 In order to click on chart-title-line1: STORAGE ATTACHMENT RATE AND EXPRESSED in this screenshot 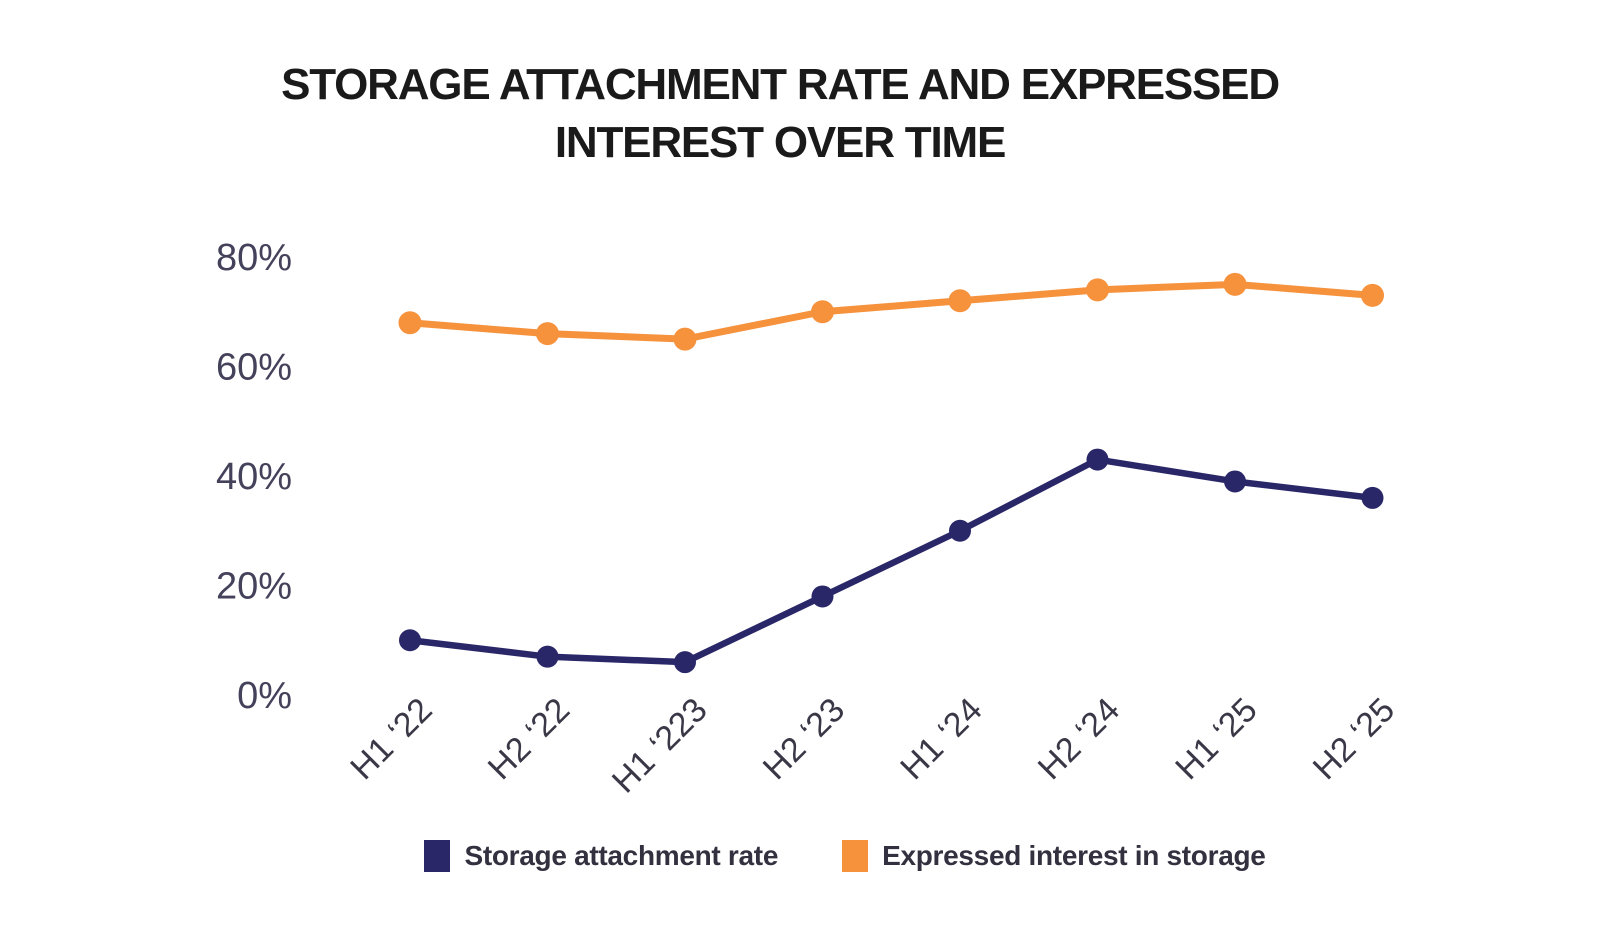, I will do `click(780, 84)`.